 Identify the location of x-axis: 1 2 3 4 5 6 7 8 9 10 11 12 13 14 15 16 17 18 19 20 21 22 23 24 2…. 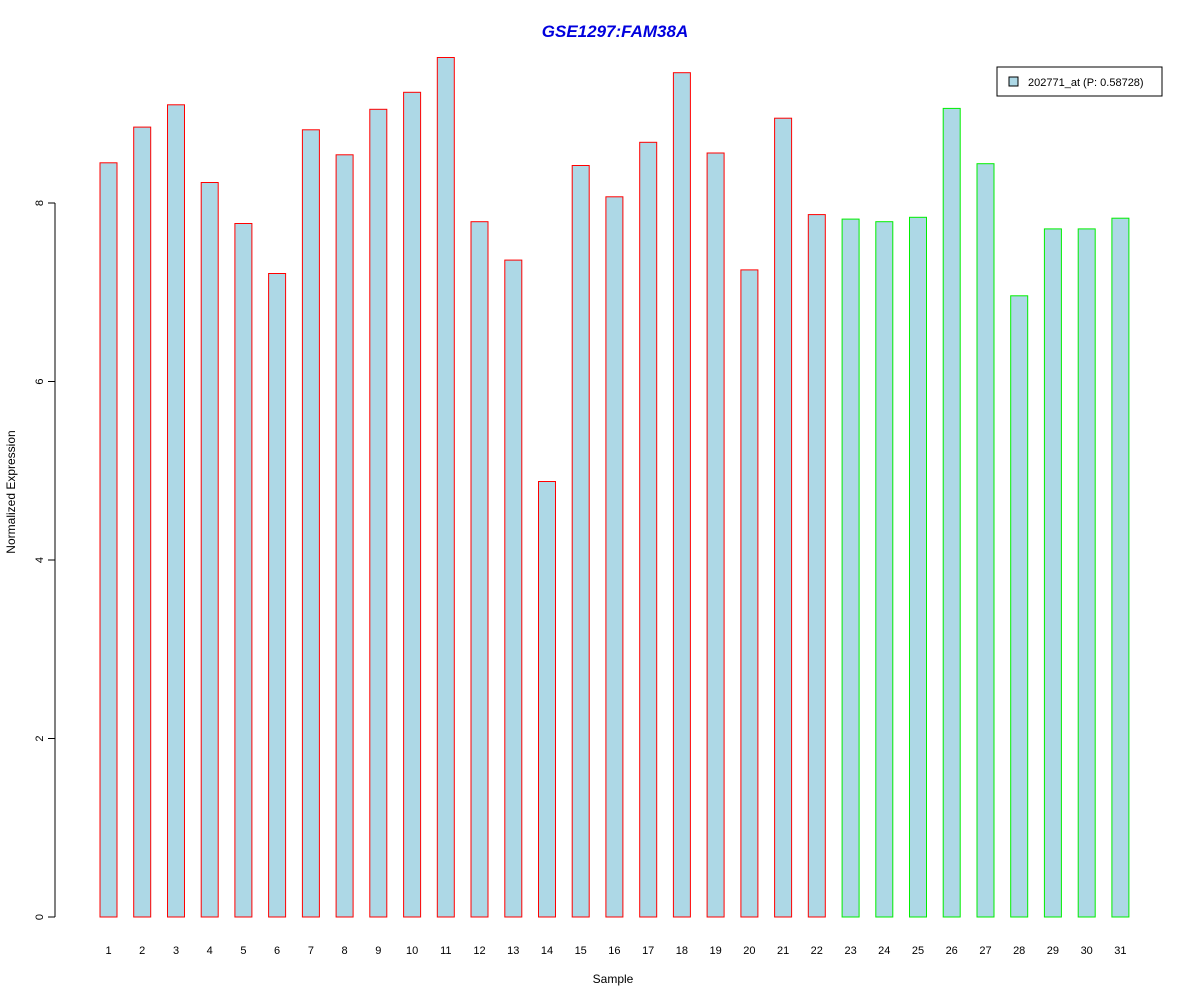
(615, 951).